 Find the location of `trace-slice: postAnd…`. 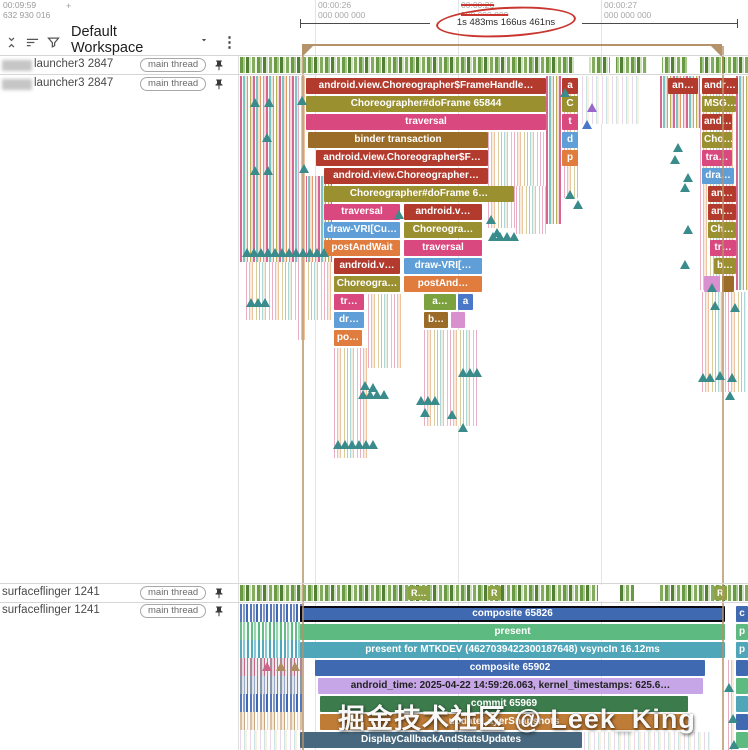

trace-slice: postAnd… is located at coordinates (443, 284).